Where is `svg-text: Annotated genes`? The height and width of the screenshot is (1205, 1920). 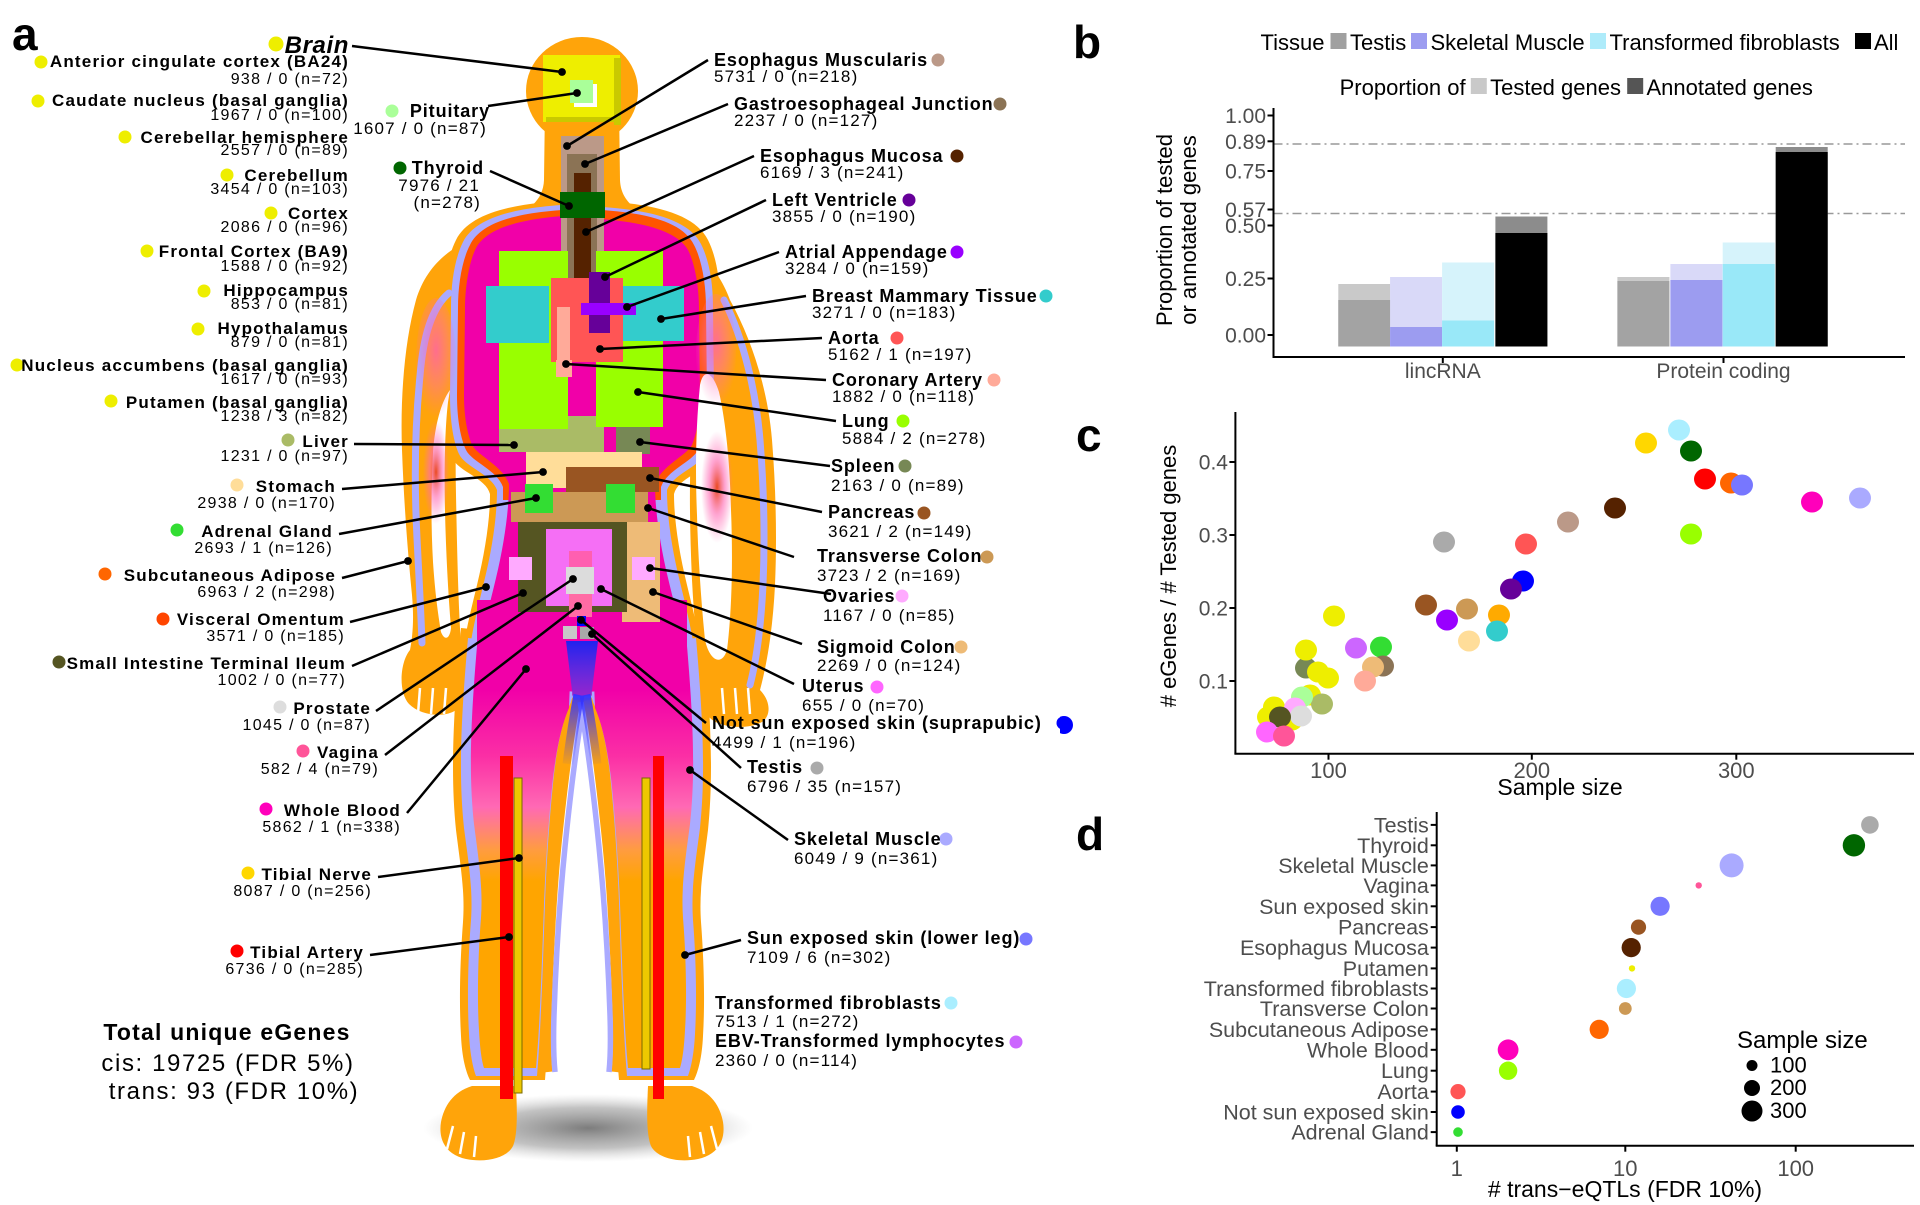 svg-text: Annotated genes is located at coordinates (1730, 87).